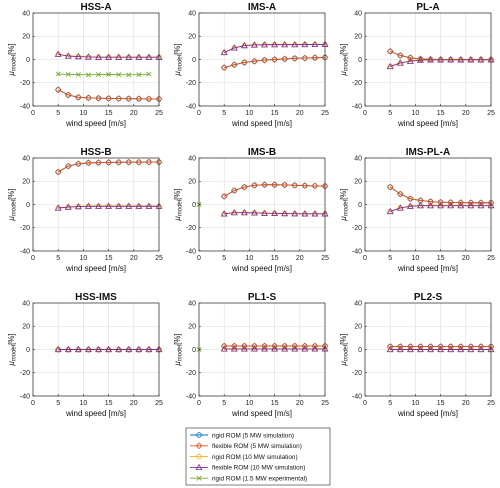  What do you see at coordinates (259, 479) in the screenshot?
I see `legend-label: rigid ROM (1.5 MW experimental)` at bounding box center [259, 479].